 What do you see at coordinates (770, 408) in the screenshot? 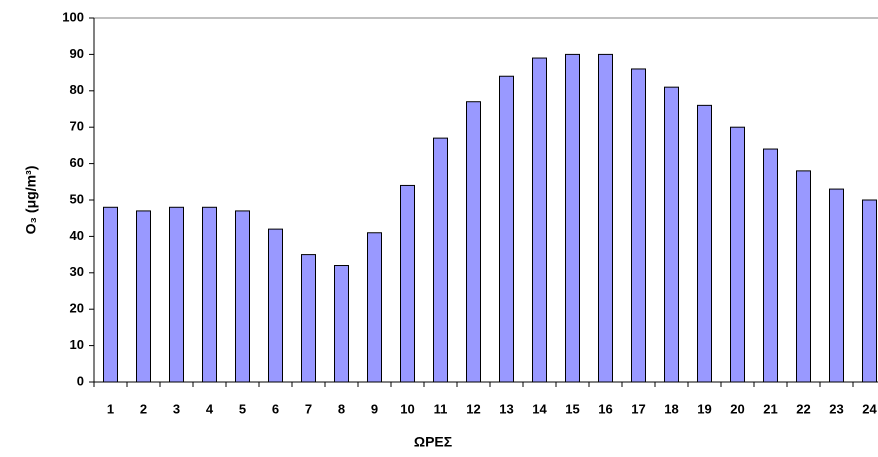
I see `x-tick-label: 21` at bounding box center [770, 408].